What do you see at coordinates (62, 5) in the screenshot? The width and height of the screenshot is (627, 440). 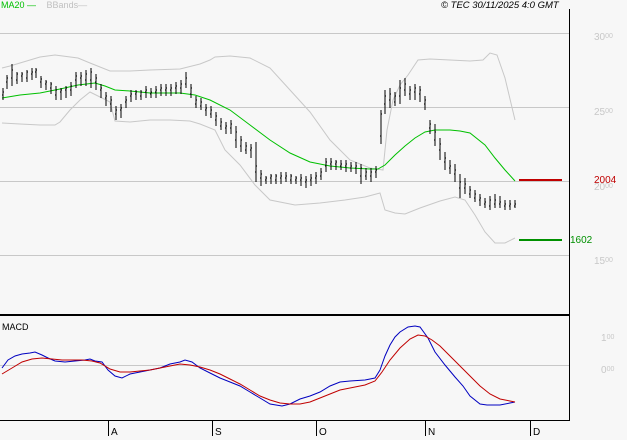 I see `legend-bbands-label: BBands` at bounding box center [62, 5].